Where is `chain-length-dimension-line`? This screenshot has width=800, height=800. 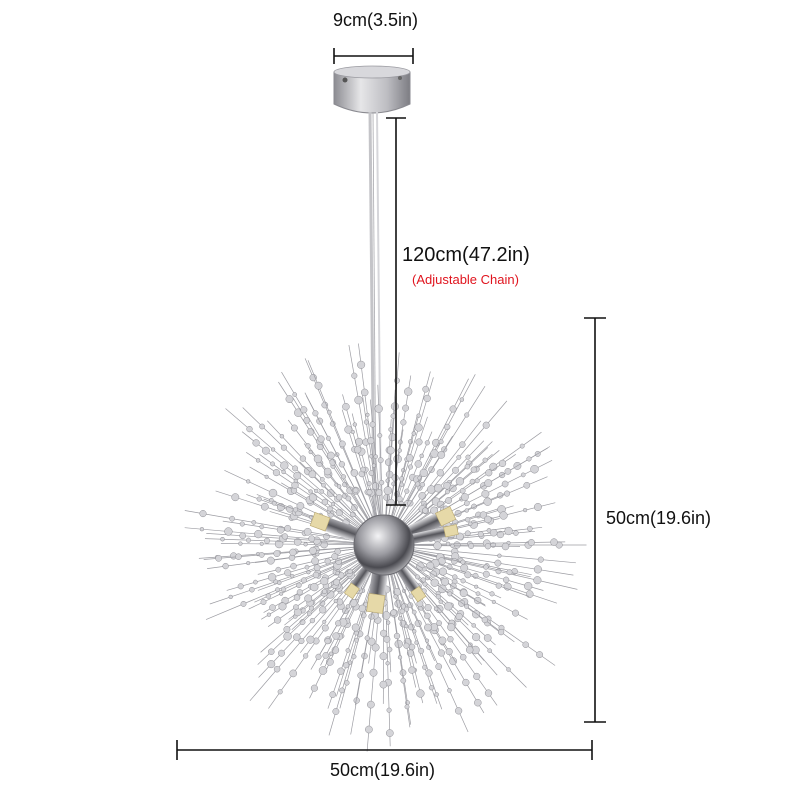 chain-length-dimension-line is located at coordinates (396, 311).